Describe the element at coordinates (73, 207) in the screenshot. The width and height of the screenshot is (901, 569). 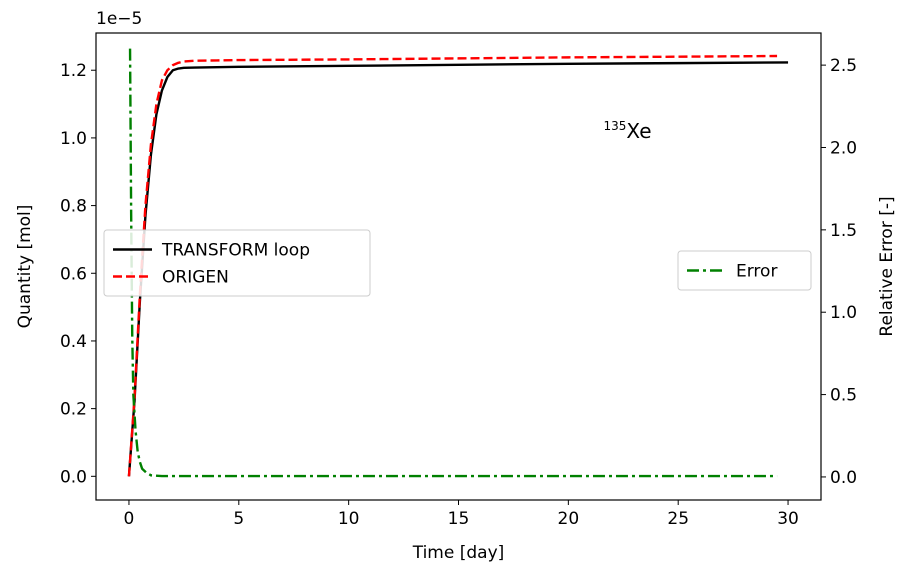
I see `y-left-tick-label: 0.8` at that location.